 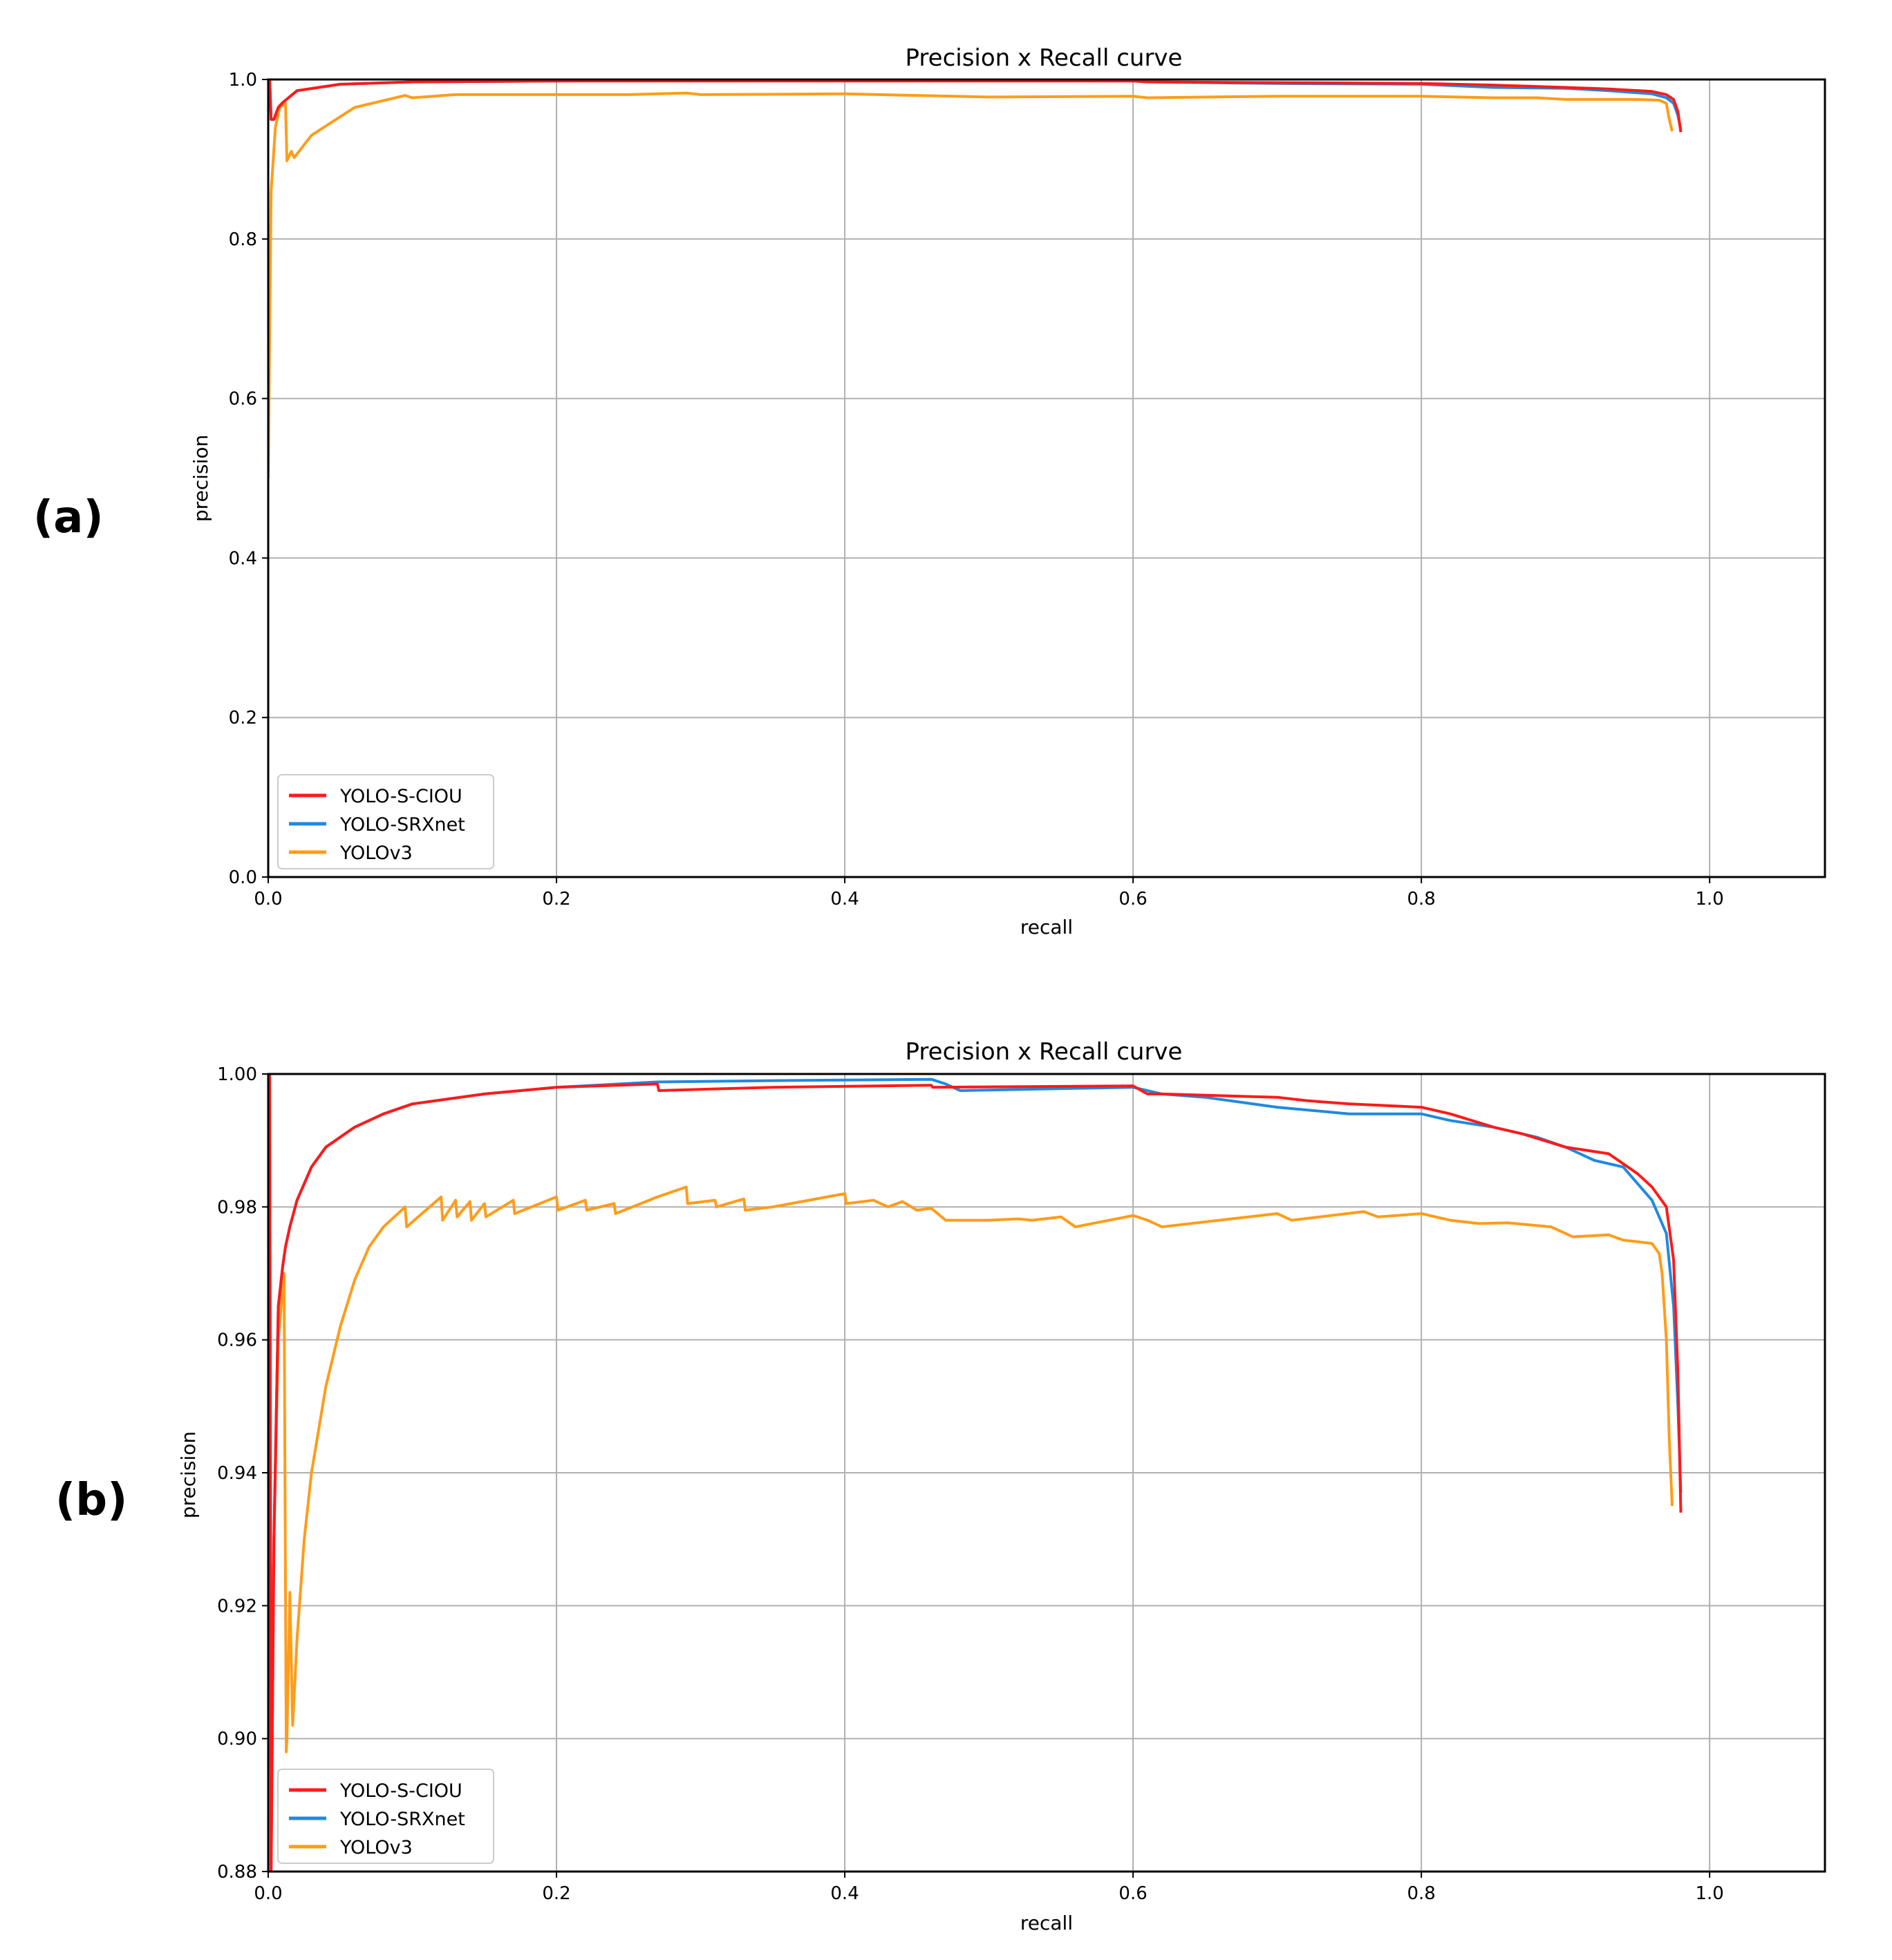 I want to click on y-tick-label: 0.8, so click(x=243, y=240).